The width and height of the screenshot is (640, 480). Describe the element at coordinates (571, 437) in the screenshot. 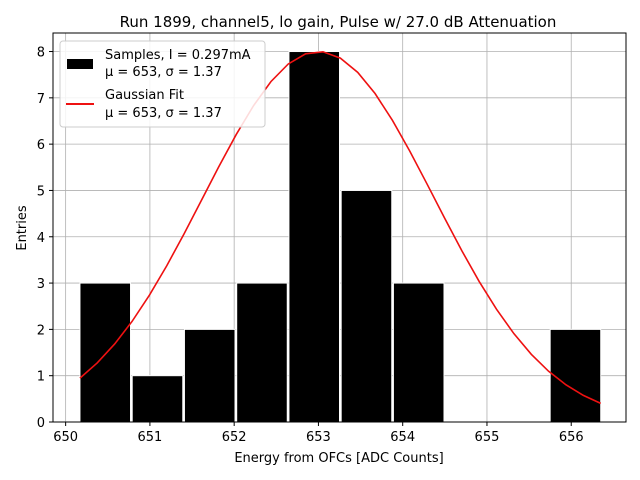

I see `x-tick-label: 656` at that location.